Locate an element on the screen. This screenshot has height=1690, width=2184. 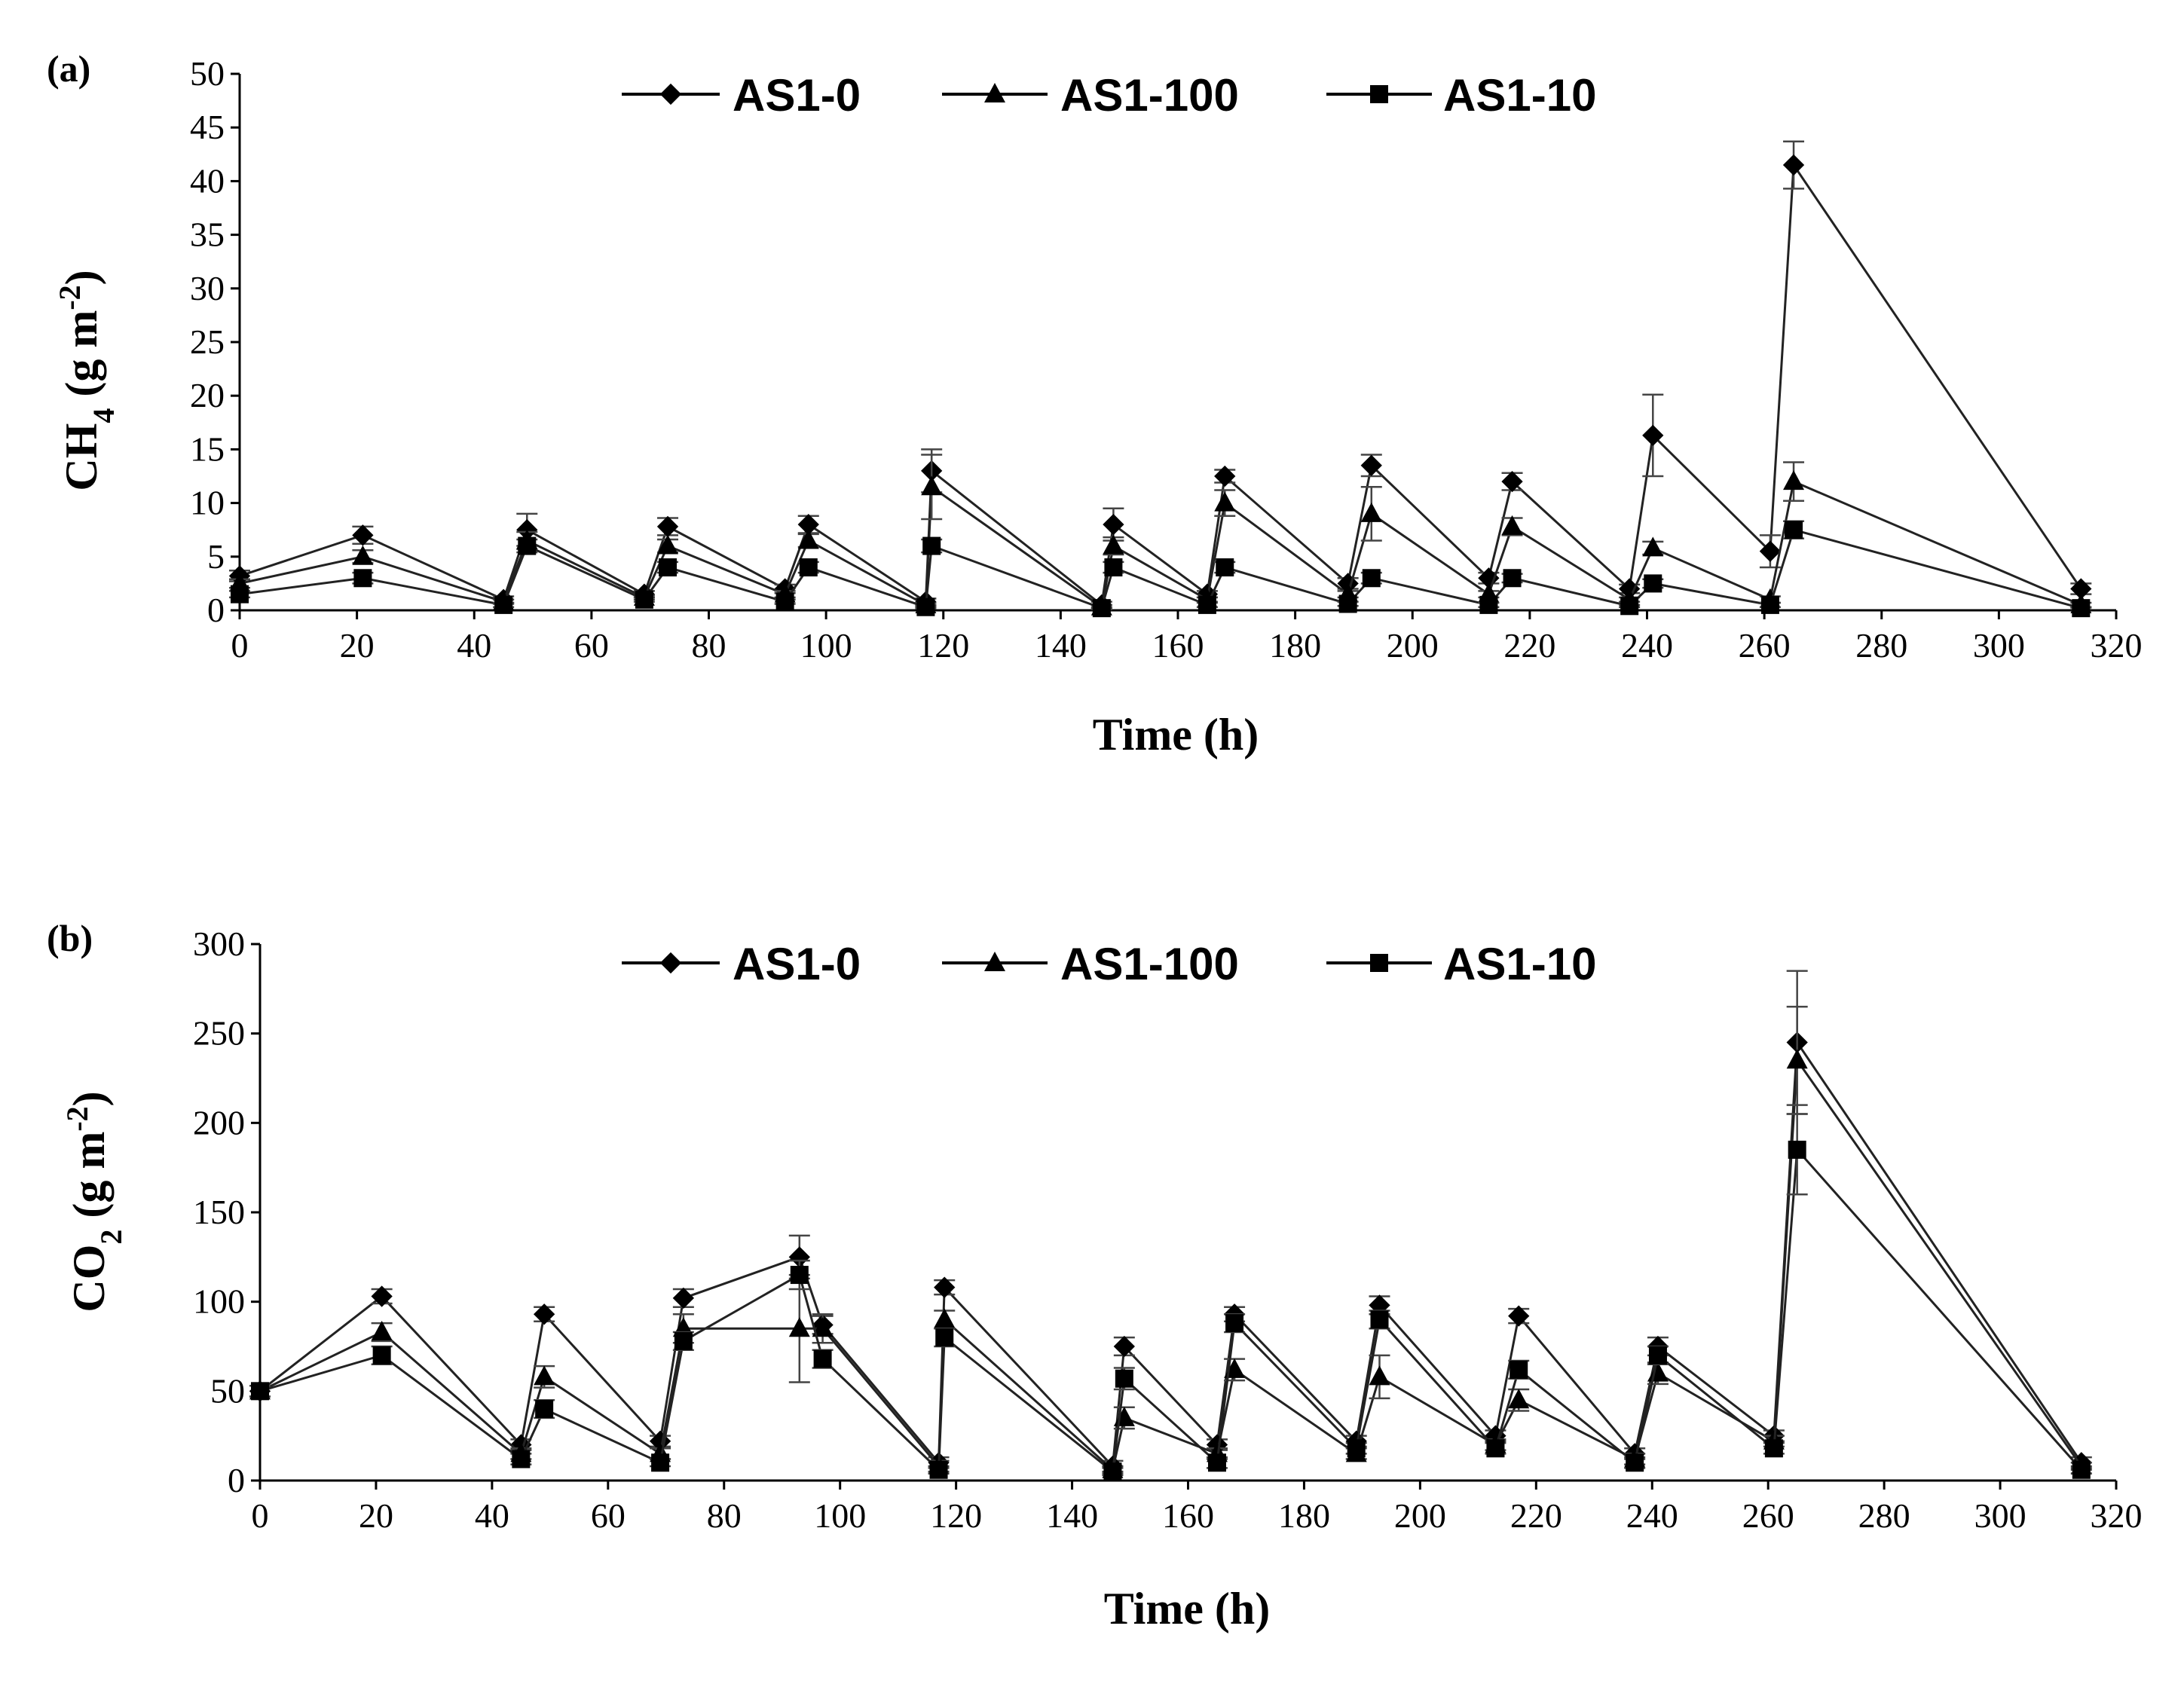
panel-b-ylabel-main: CO is located at coordinates (89, 1279).